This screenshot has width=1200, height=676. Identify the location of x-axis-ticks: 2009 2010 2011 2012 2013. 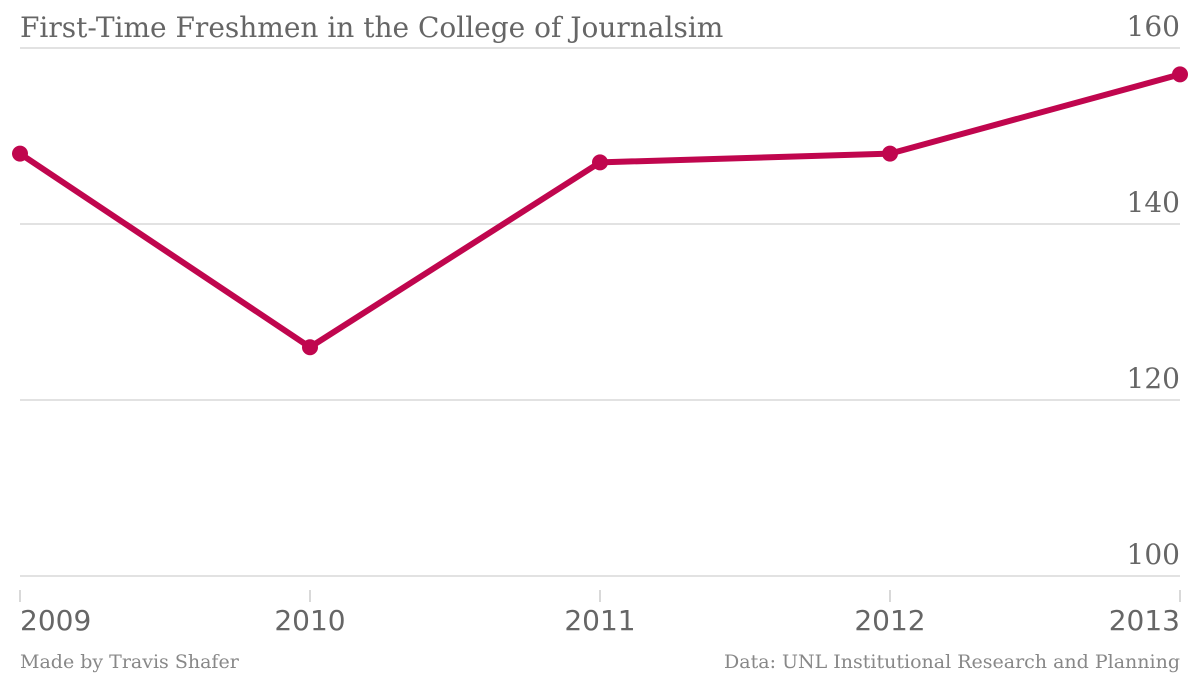
(600, 613).